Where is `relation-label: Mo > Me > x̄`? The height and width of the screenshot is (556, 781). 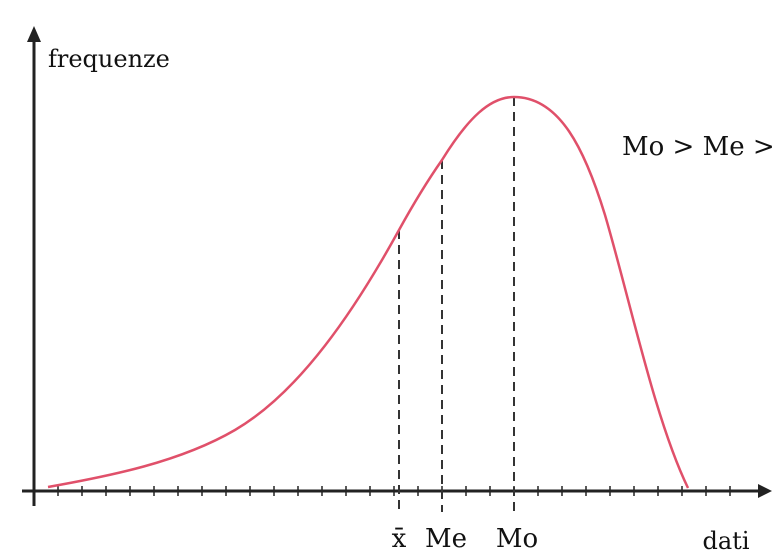 relation-label: Mo > Me > x̄ is located at coordinates (701, 147).